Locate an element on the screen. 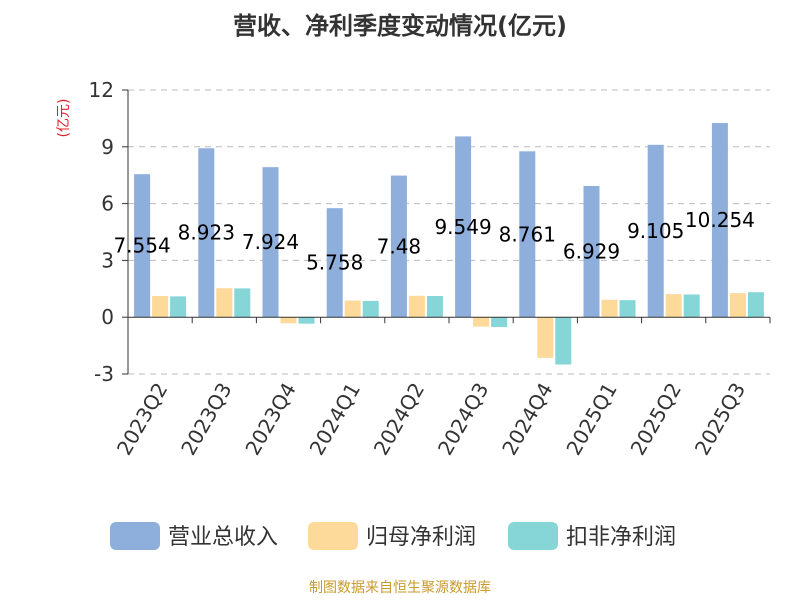 This screenshot has height=600, width=800. legend: 营业总收入 归母净利润 扣非净利润 is located at coordinates (393, 536).